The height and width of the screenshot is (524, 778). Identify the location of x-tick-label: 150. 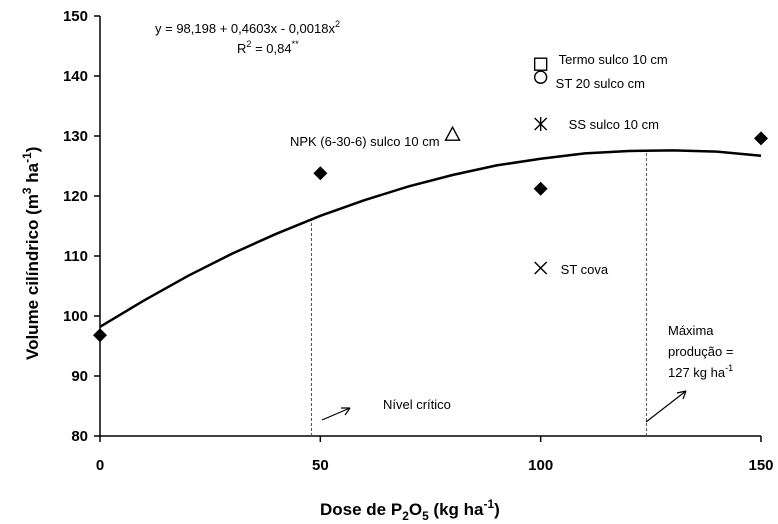
(760, 465).